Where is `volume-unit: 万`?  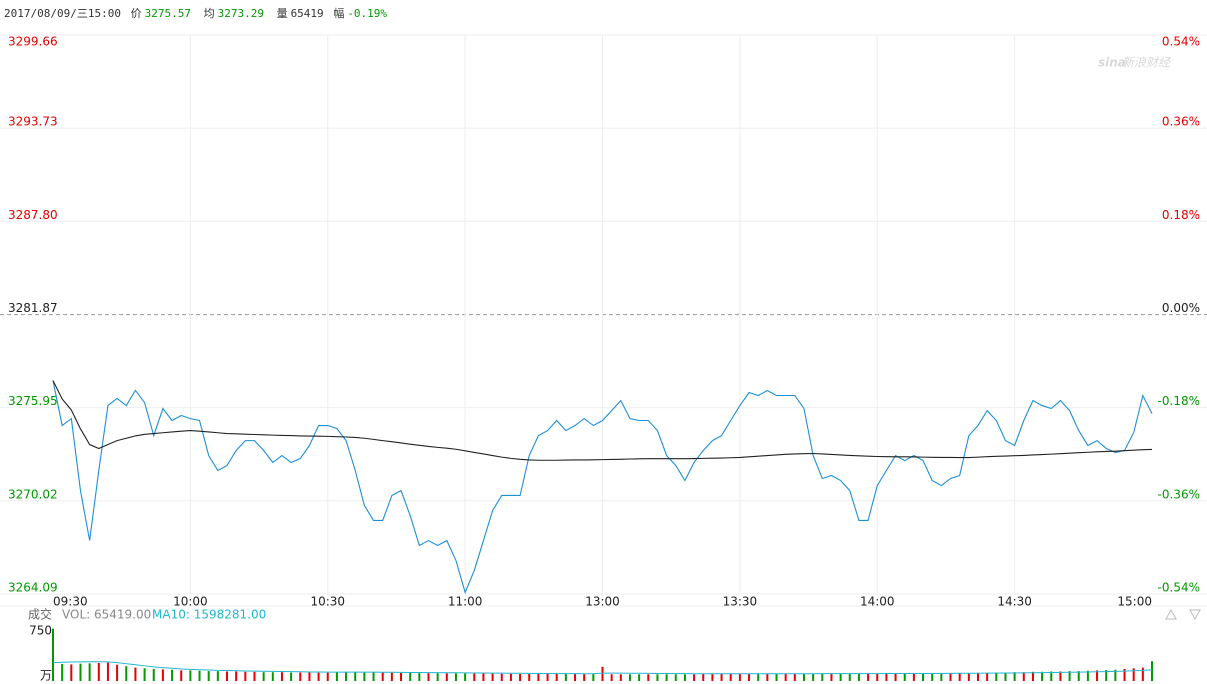 volume-unit: 万 is located at coordinates (46, 676).